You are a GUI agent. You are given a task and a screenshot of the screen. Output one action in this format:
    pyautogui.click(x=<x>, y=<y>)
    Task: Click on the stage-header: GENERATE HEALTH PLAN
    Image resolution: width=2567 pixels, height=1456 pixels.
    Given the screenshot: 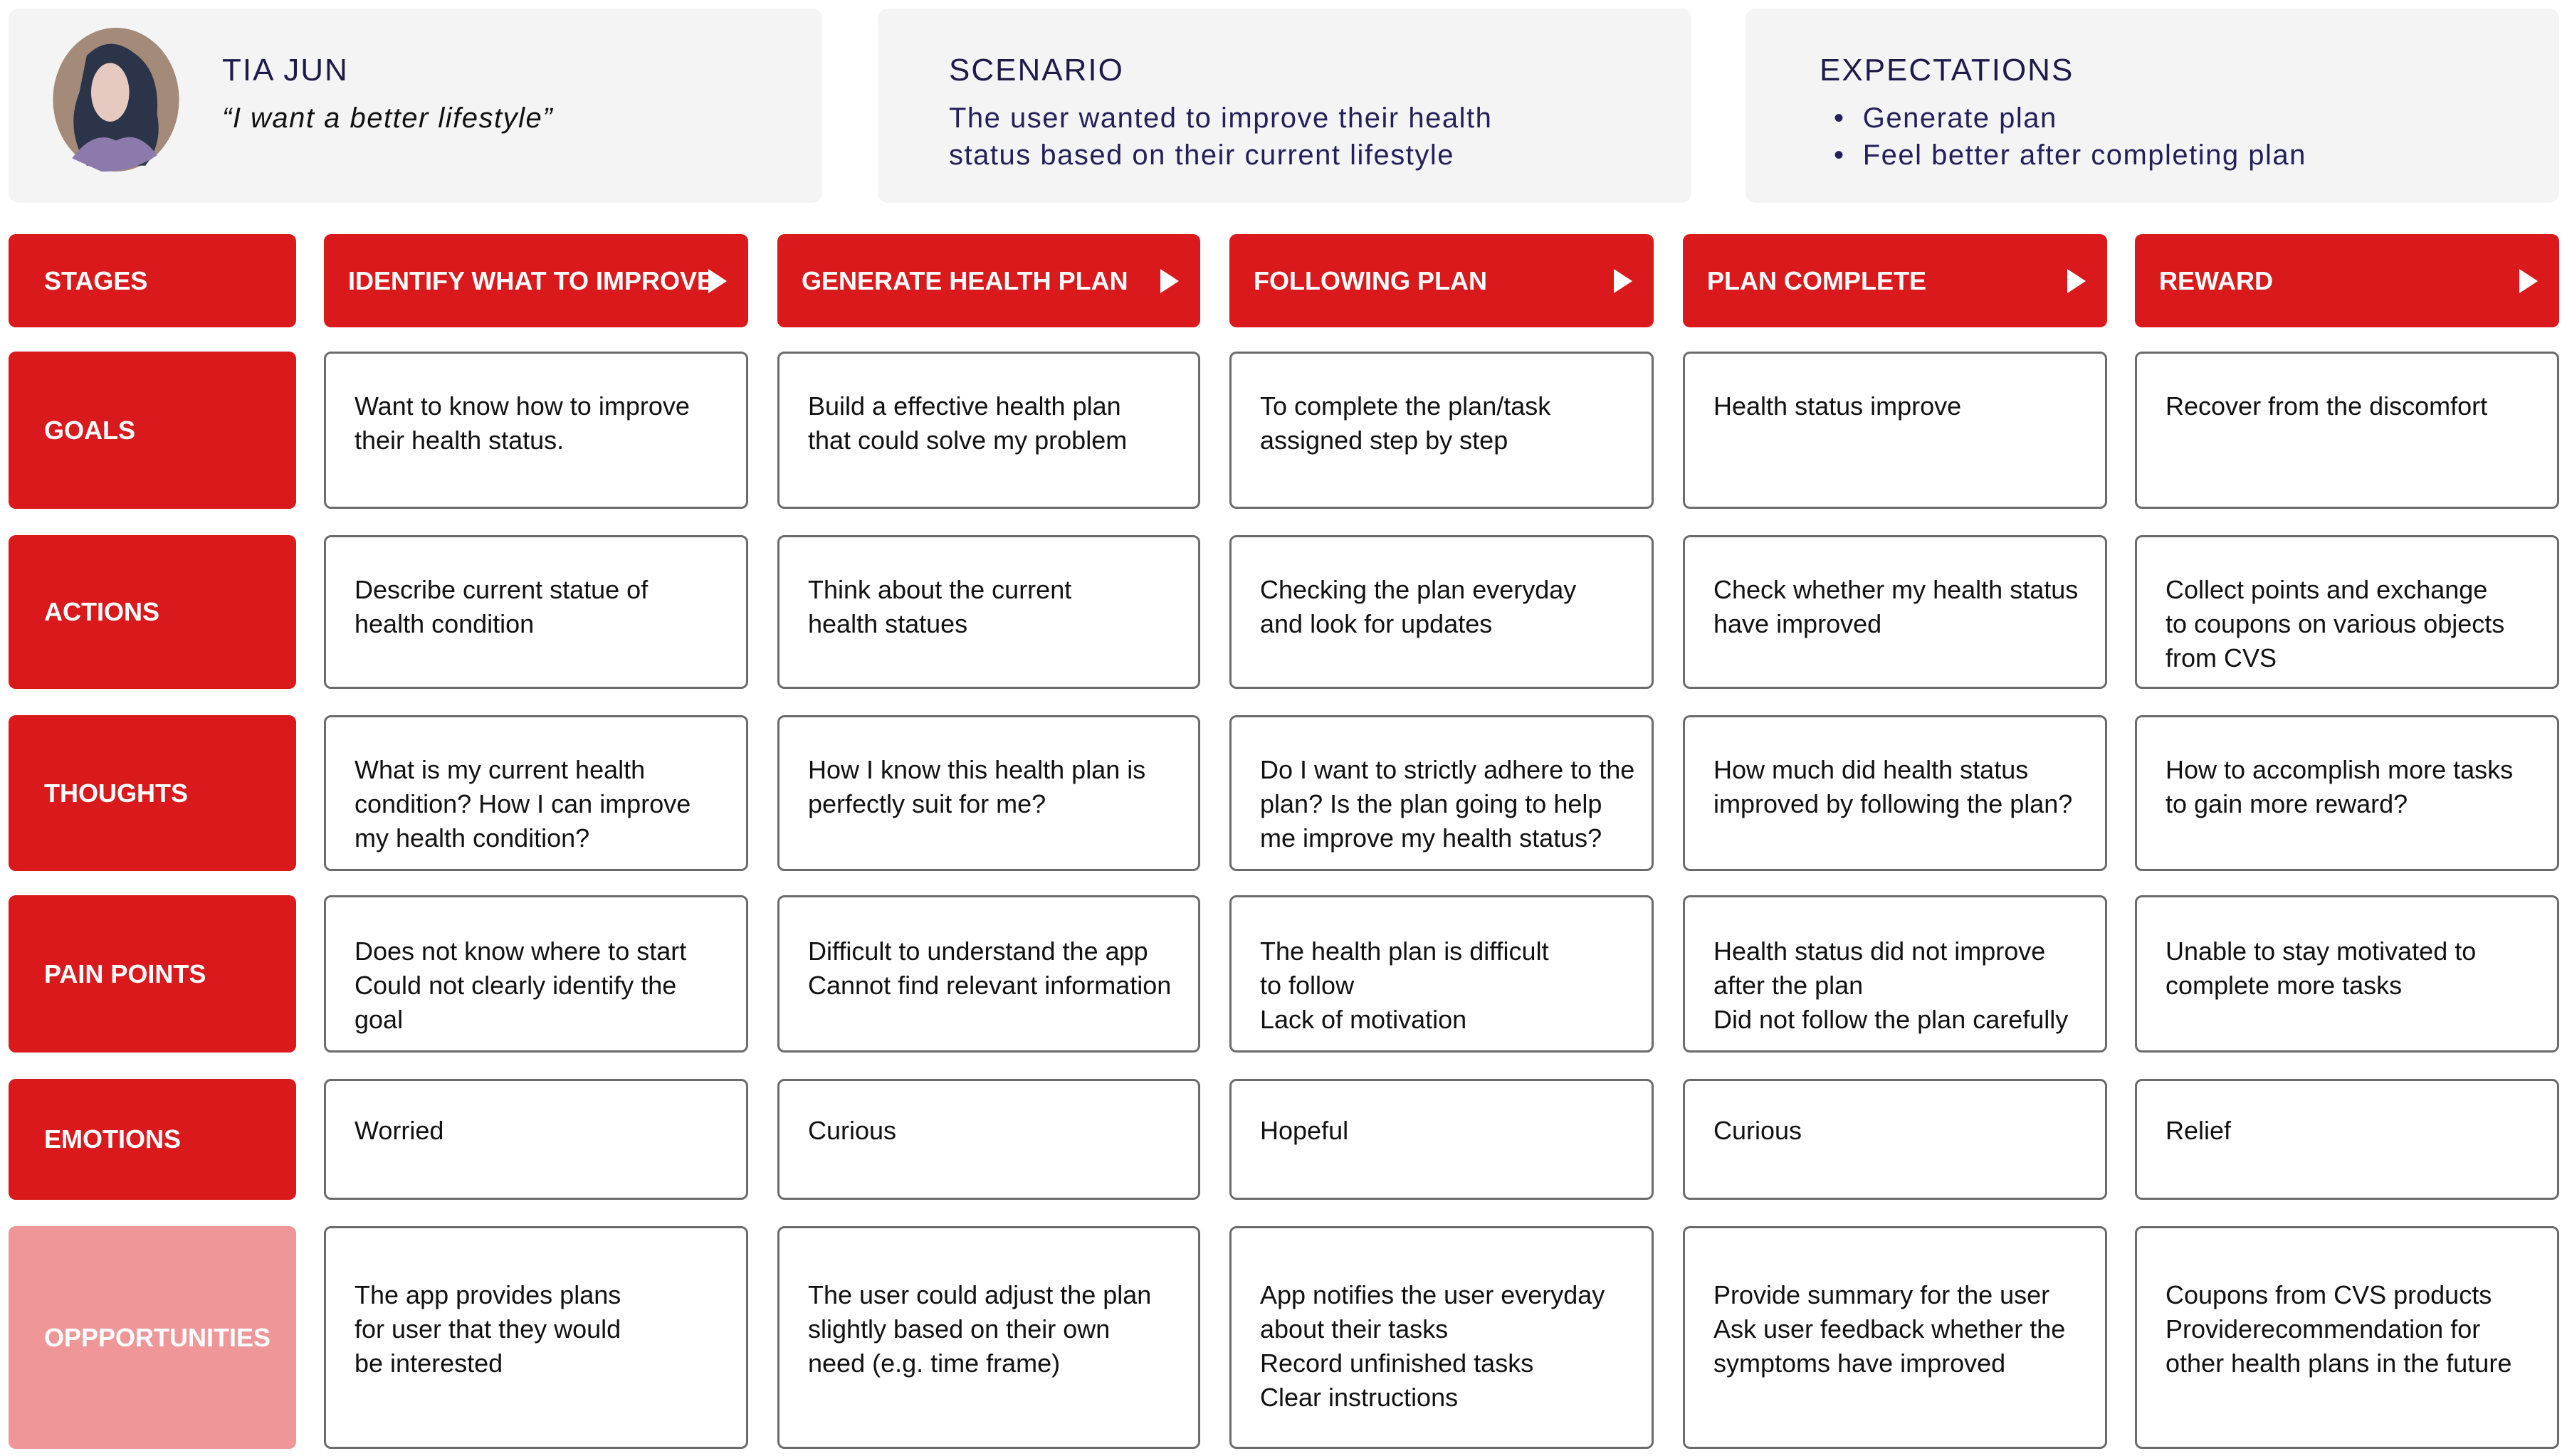 What is the action you would take?
    pyautogui.click(x=988, y=280)
    